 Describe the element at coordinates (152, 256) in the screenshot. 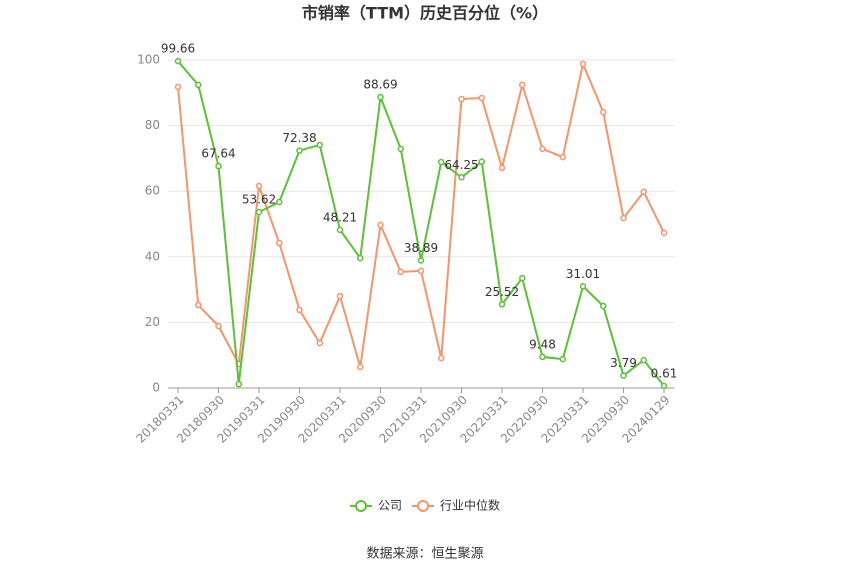

I see `y-tick-label: 40` at that location.